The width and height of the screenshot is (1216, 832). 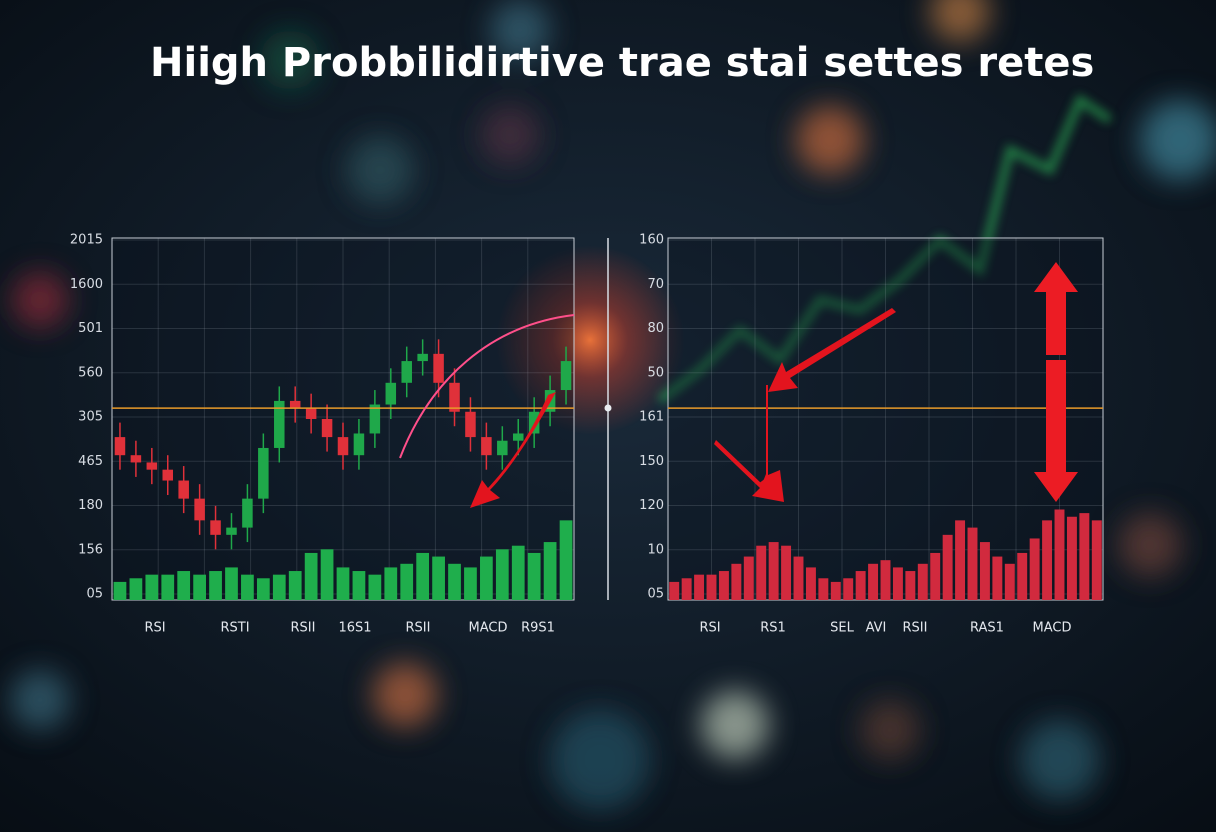 I want to click on x-tick-label: RSII, so click(x=915, y=628).